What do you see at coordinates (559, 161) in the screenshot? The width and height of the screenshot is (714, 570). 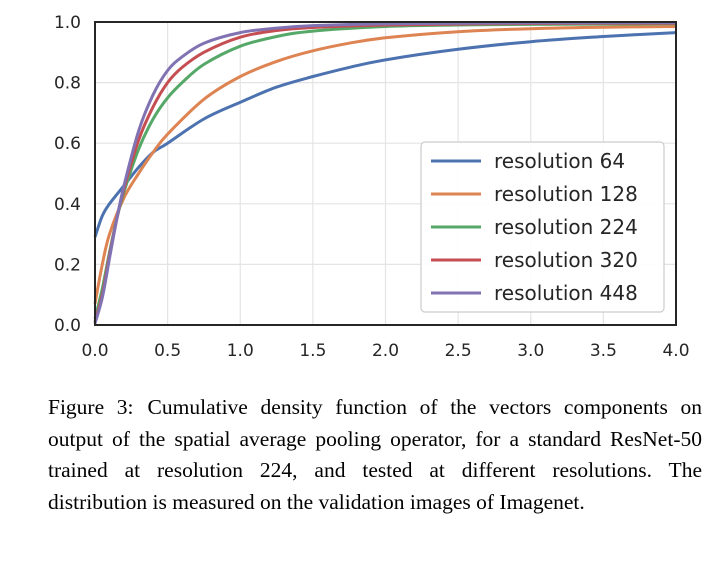 I see `legend-label: resolution 64` at bounding box center [559, 161].